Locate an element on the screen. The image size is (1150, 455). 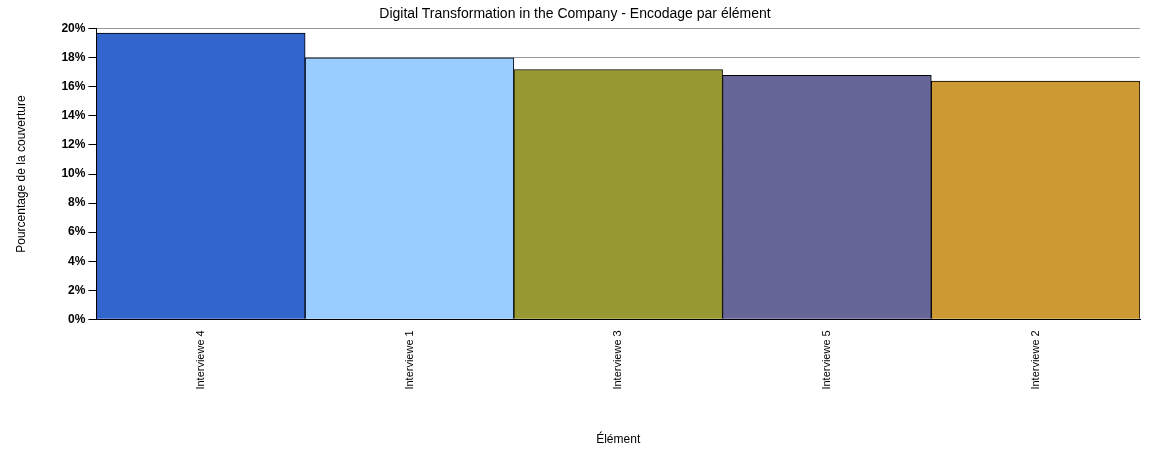
y-tick-label: 16% is located at coordinates (73, 86).